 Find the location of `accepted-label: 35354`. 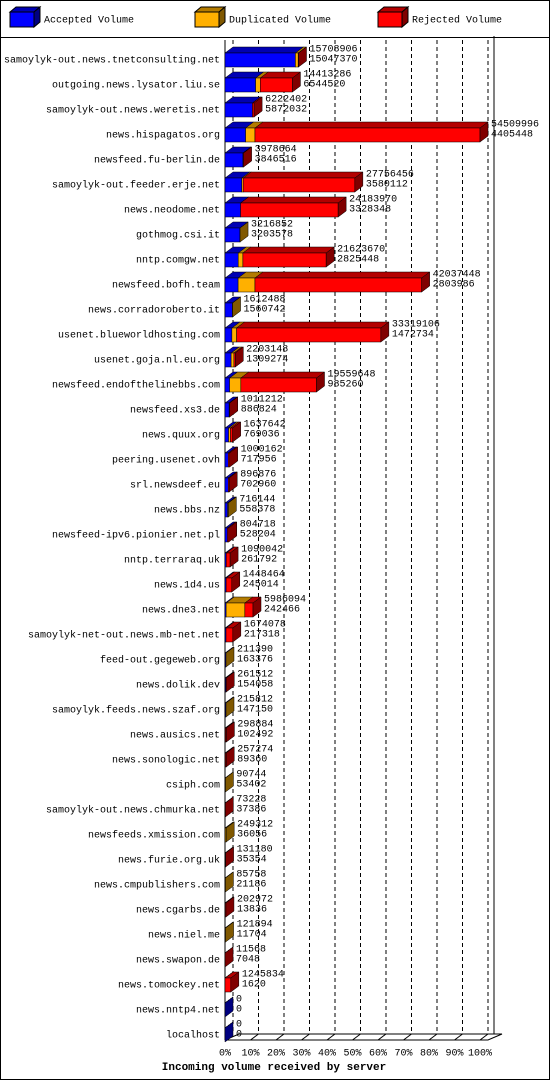

accepted-label: 35354 is located at coordinates (252, 860).